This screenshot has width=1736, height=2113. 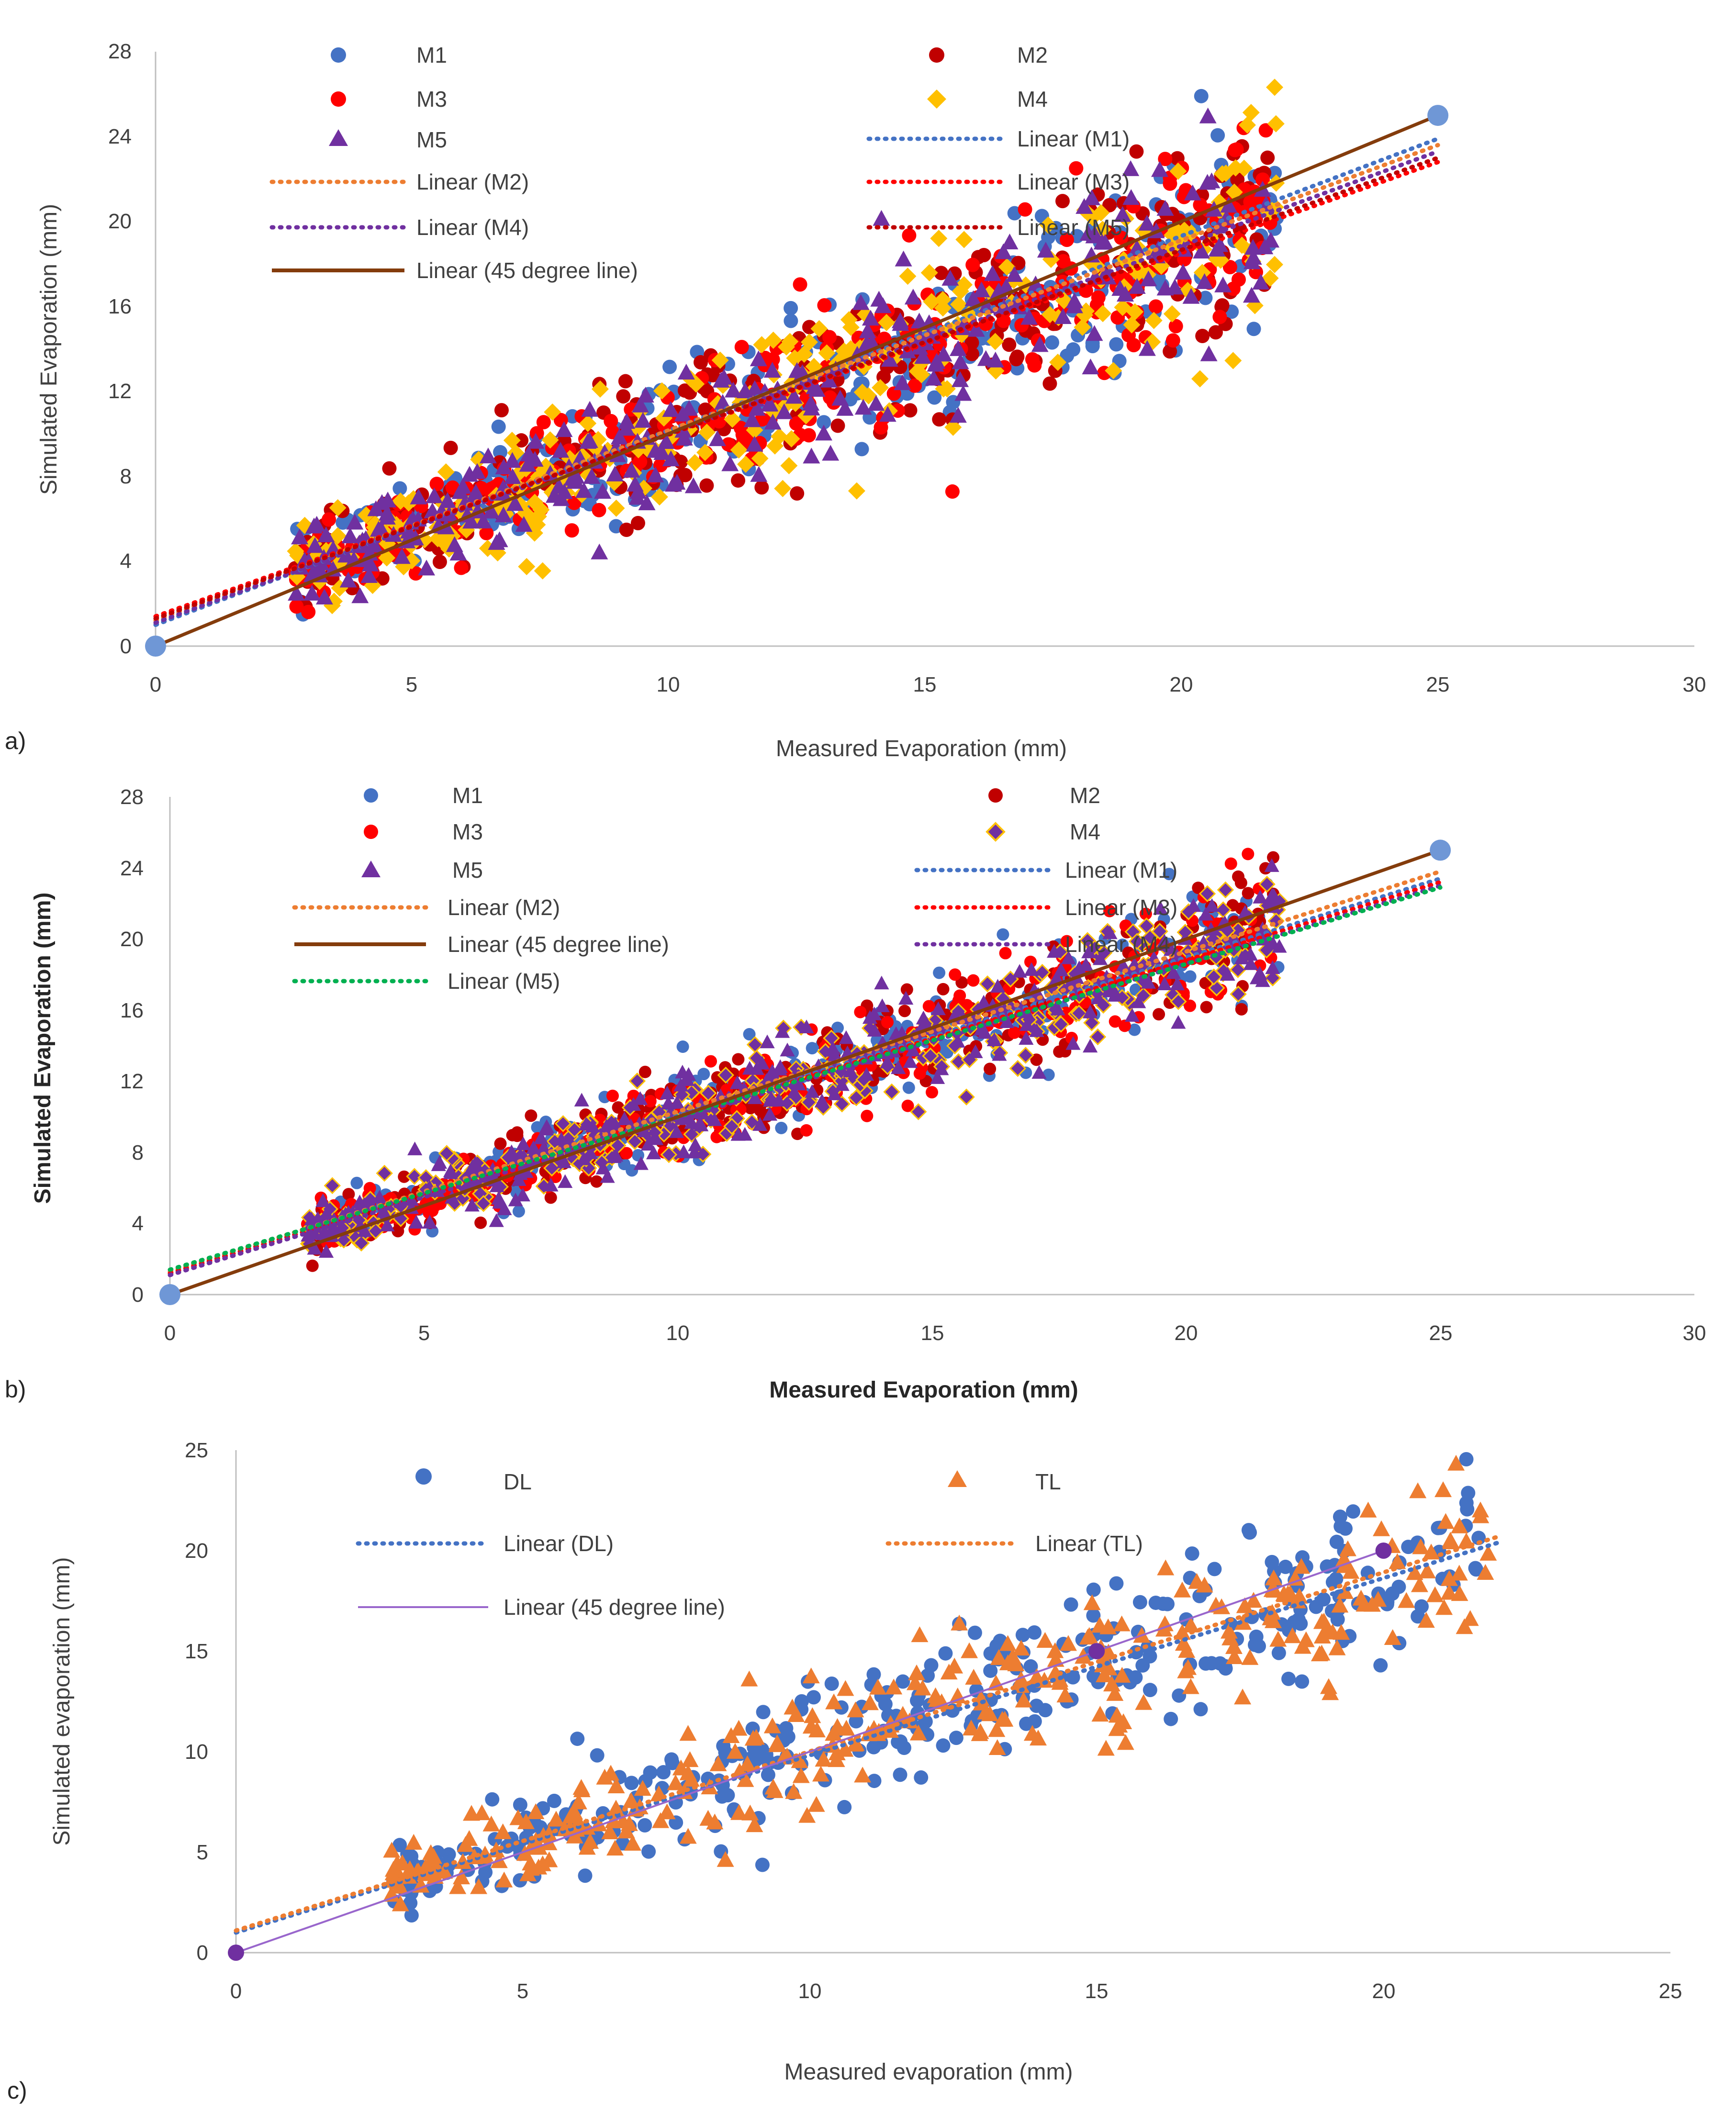 I want to click on x-tick-labels-c: 0 5 10 15 20 25, so click(x=956, y=1991).